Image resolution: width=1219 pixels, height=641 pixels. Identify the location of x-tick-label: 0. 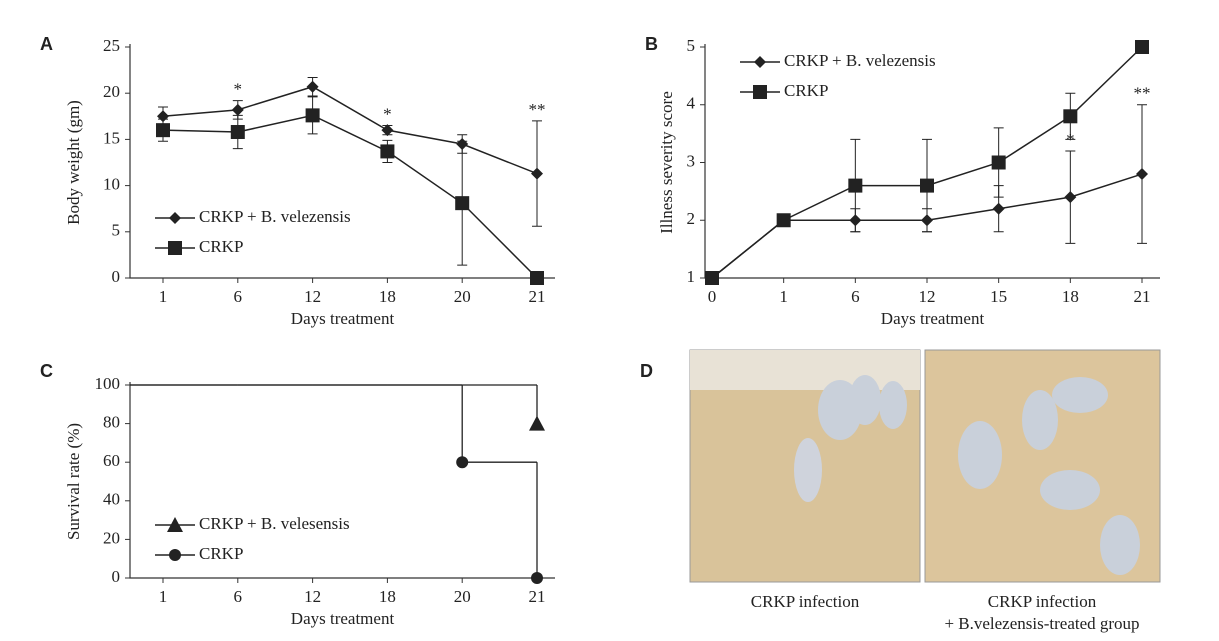
(712, 296).